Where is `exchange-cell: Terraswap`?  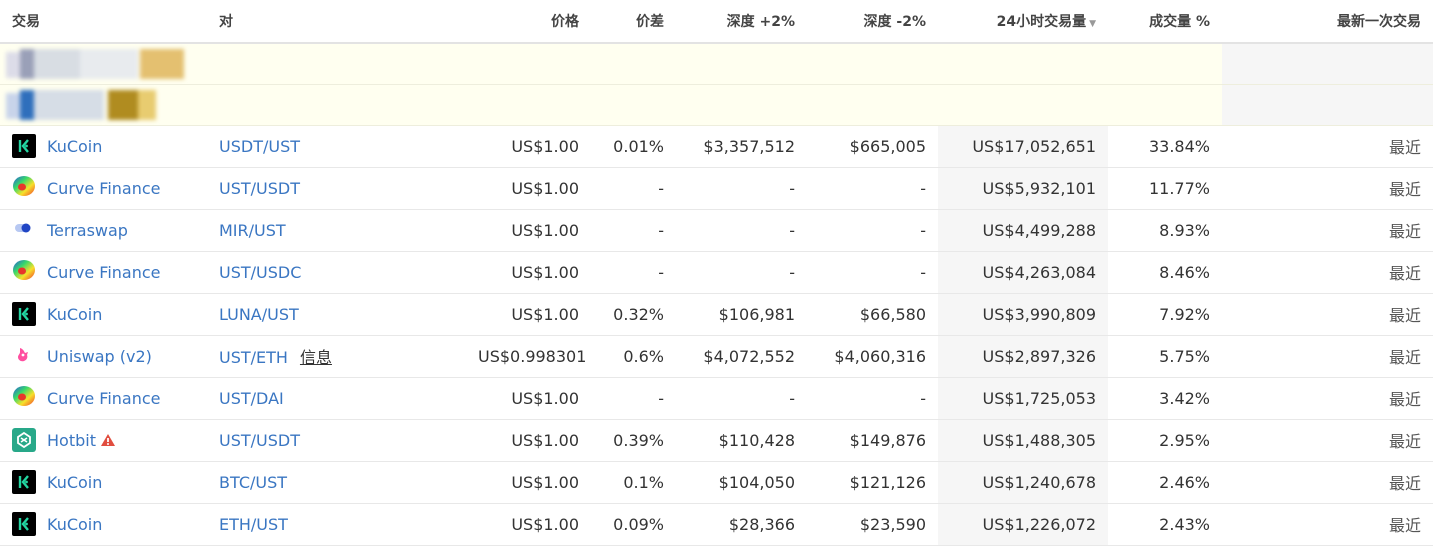 exchange-cell: Terraswap is located at coordinates (103, 230).